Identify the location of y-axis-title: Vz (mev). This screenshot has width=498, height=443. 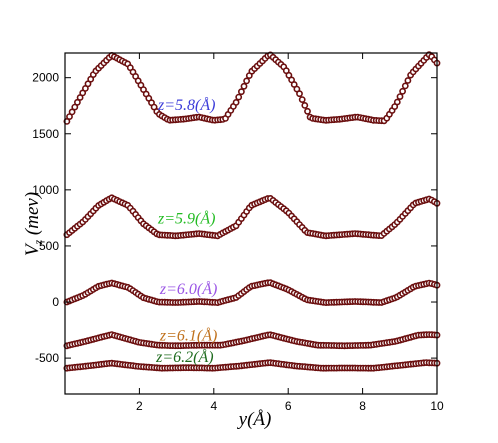
(33, 224).